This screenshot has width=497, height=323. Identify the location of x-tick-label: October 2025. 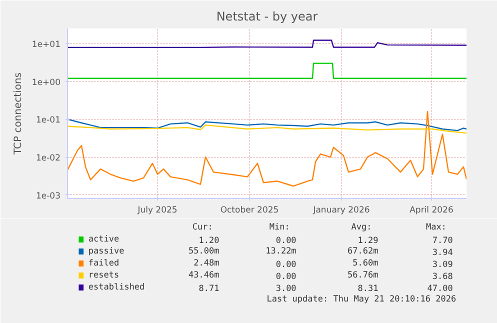
(249, 211).